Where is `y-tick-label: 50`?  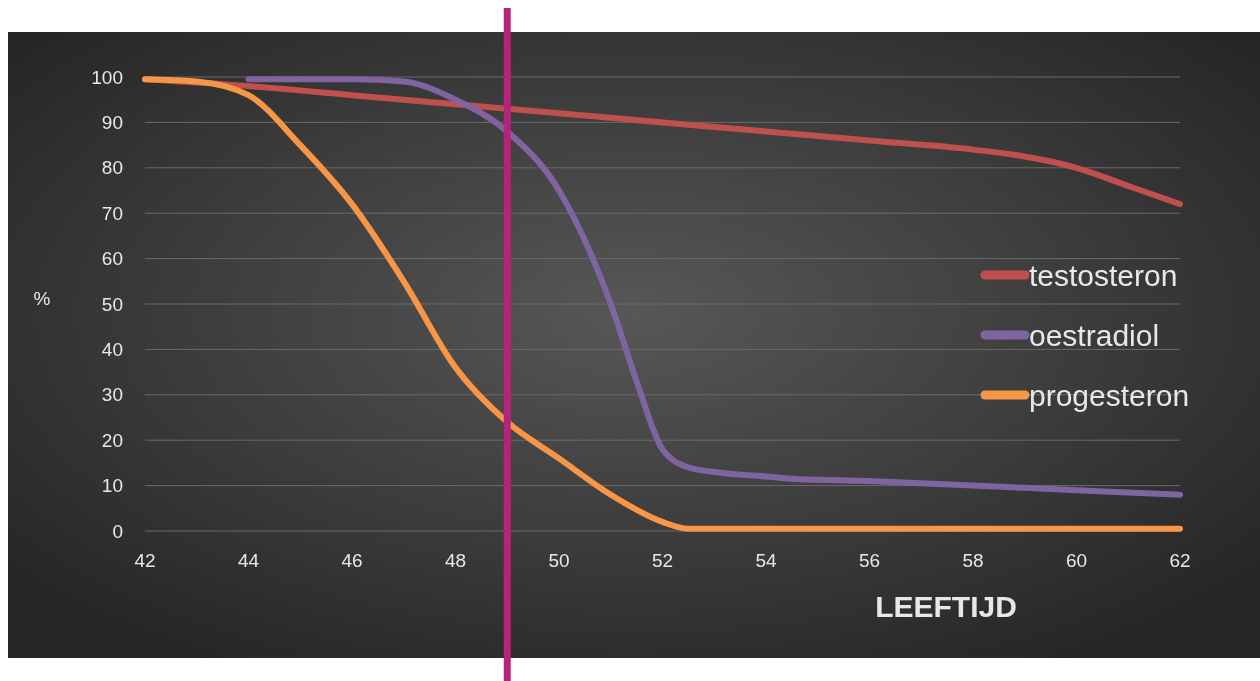 y-tick-label: 50 is located at coordinates (112, 304).